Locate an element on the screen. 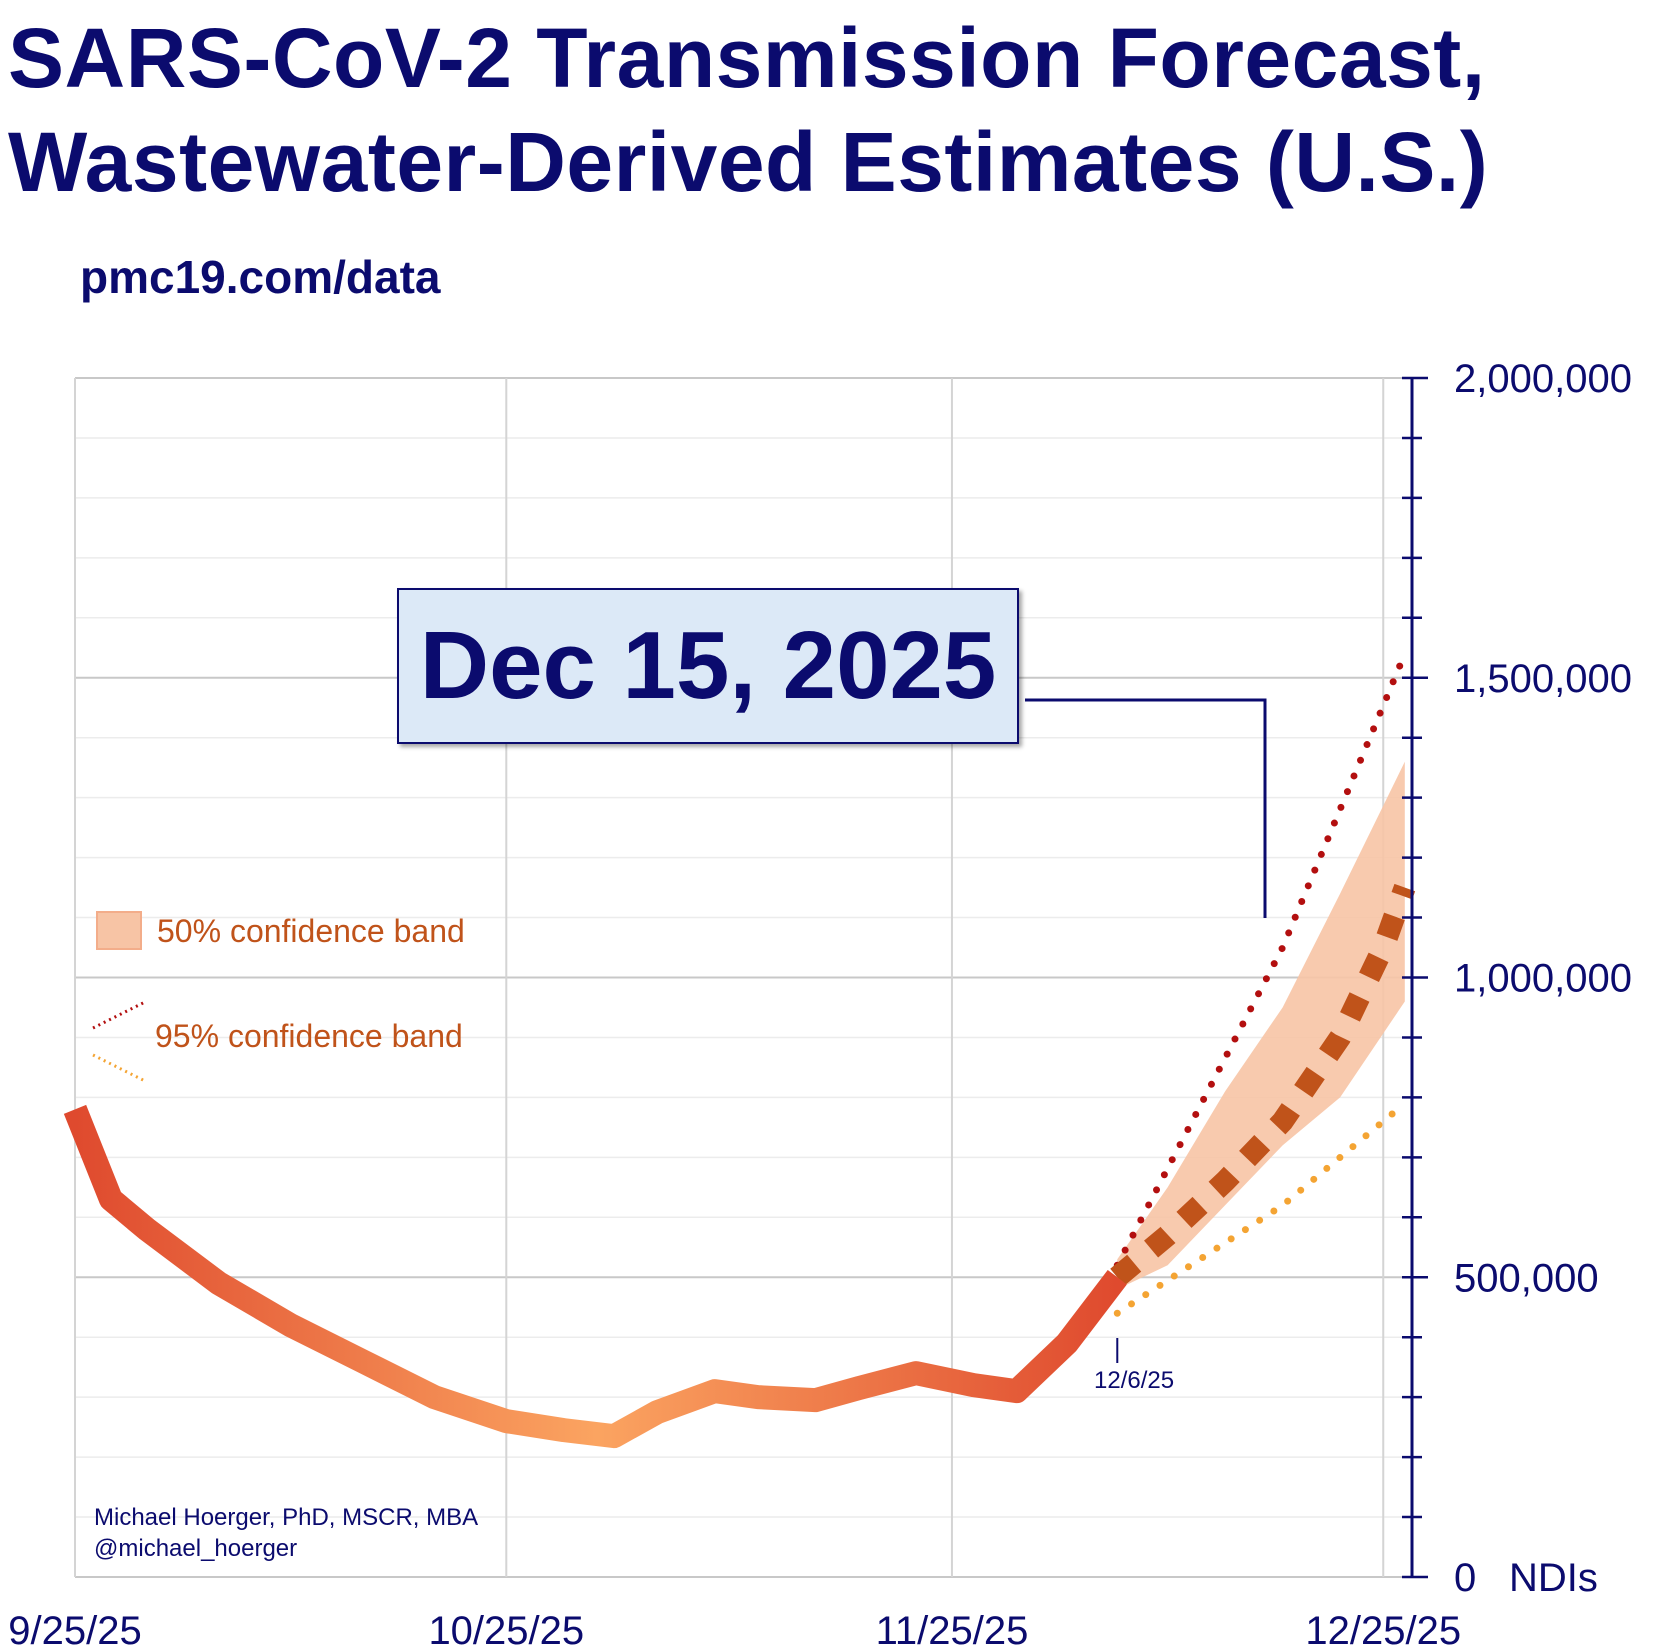 This screenshot has width=1665, height=1651. legend-label-50: 50% confidence band is located at coordinates (311, 931).